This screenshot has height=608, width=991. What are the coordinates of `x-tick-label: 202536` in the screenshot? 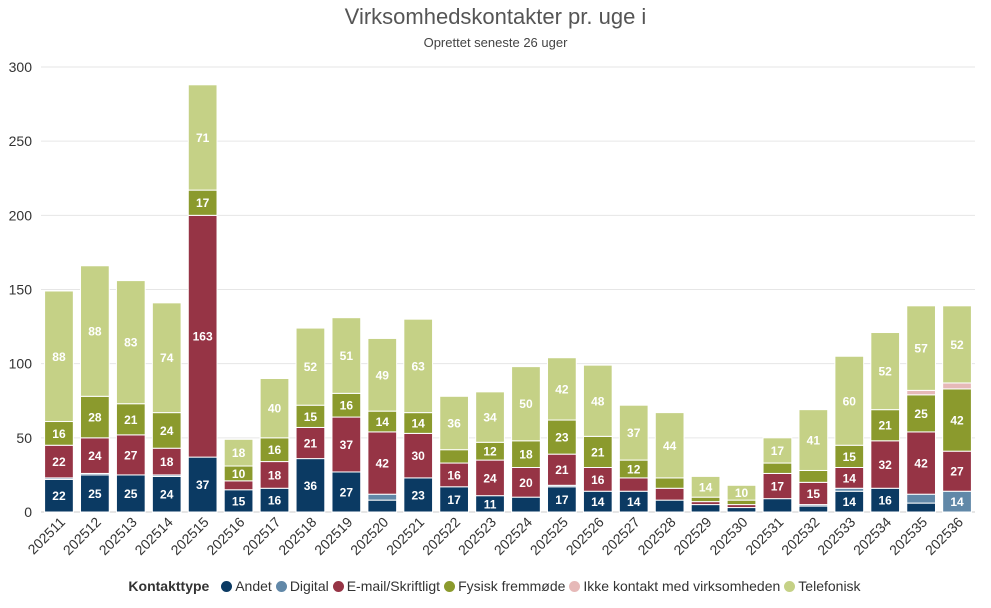 It's located at (944, 536).